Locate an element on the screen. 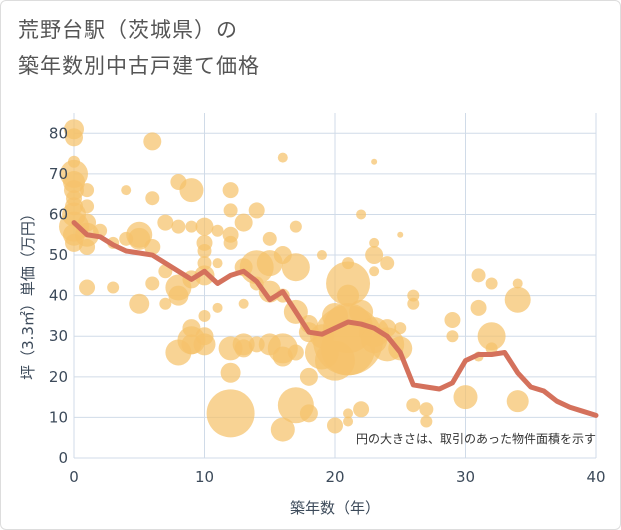 The width and height of the screenshot is (621, 530). y-tick-label: 50 is located at coordinates (58, 255).